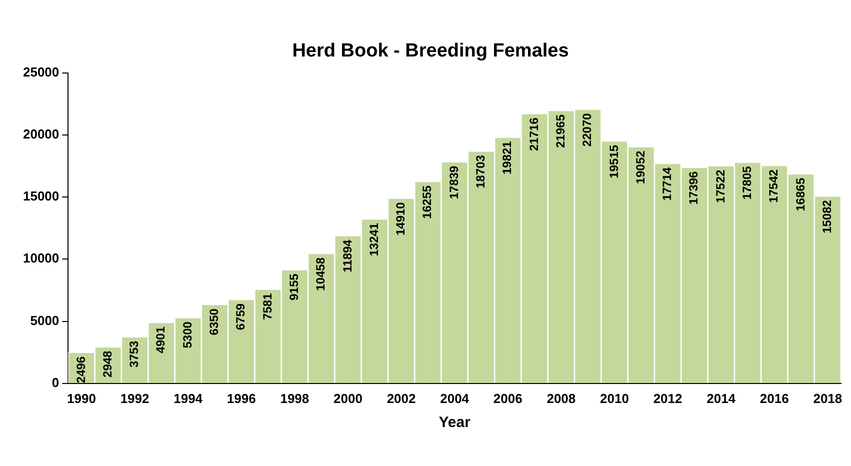 The image size is (851, 466). Describe the element at coordinates (267, 306) in the screenshot. I see `data-label: 7581` at that location.